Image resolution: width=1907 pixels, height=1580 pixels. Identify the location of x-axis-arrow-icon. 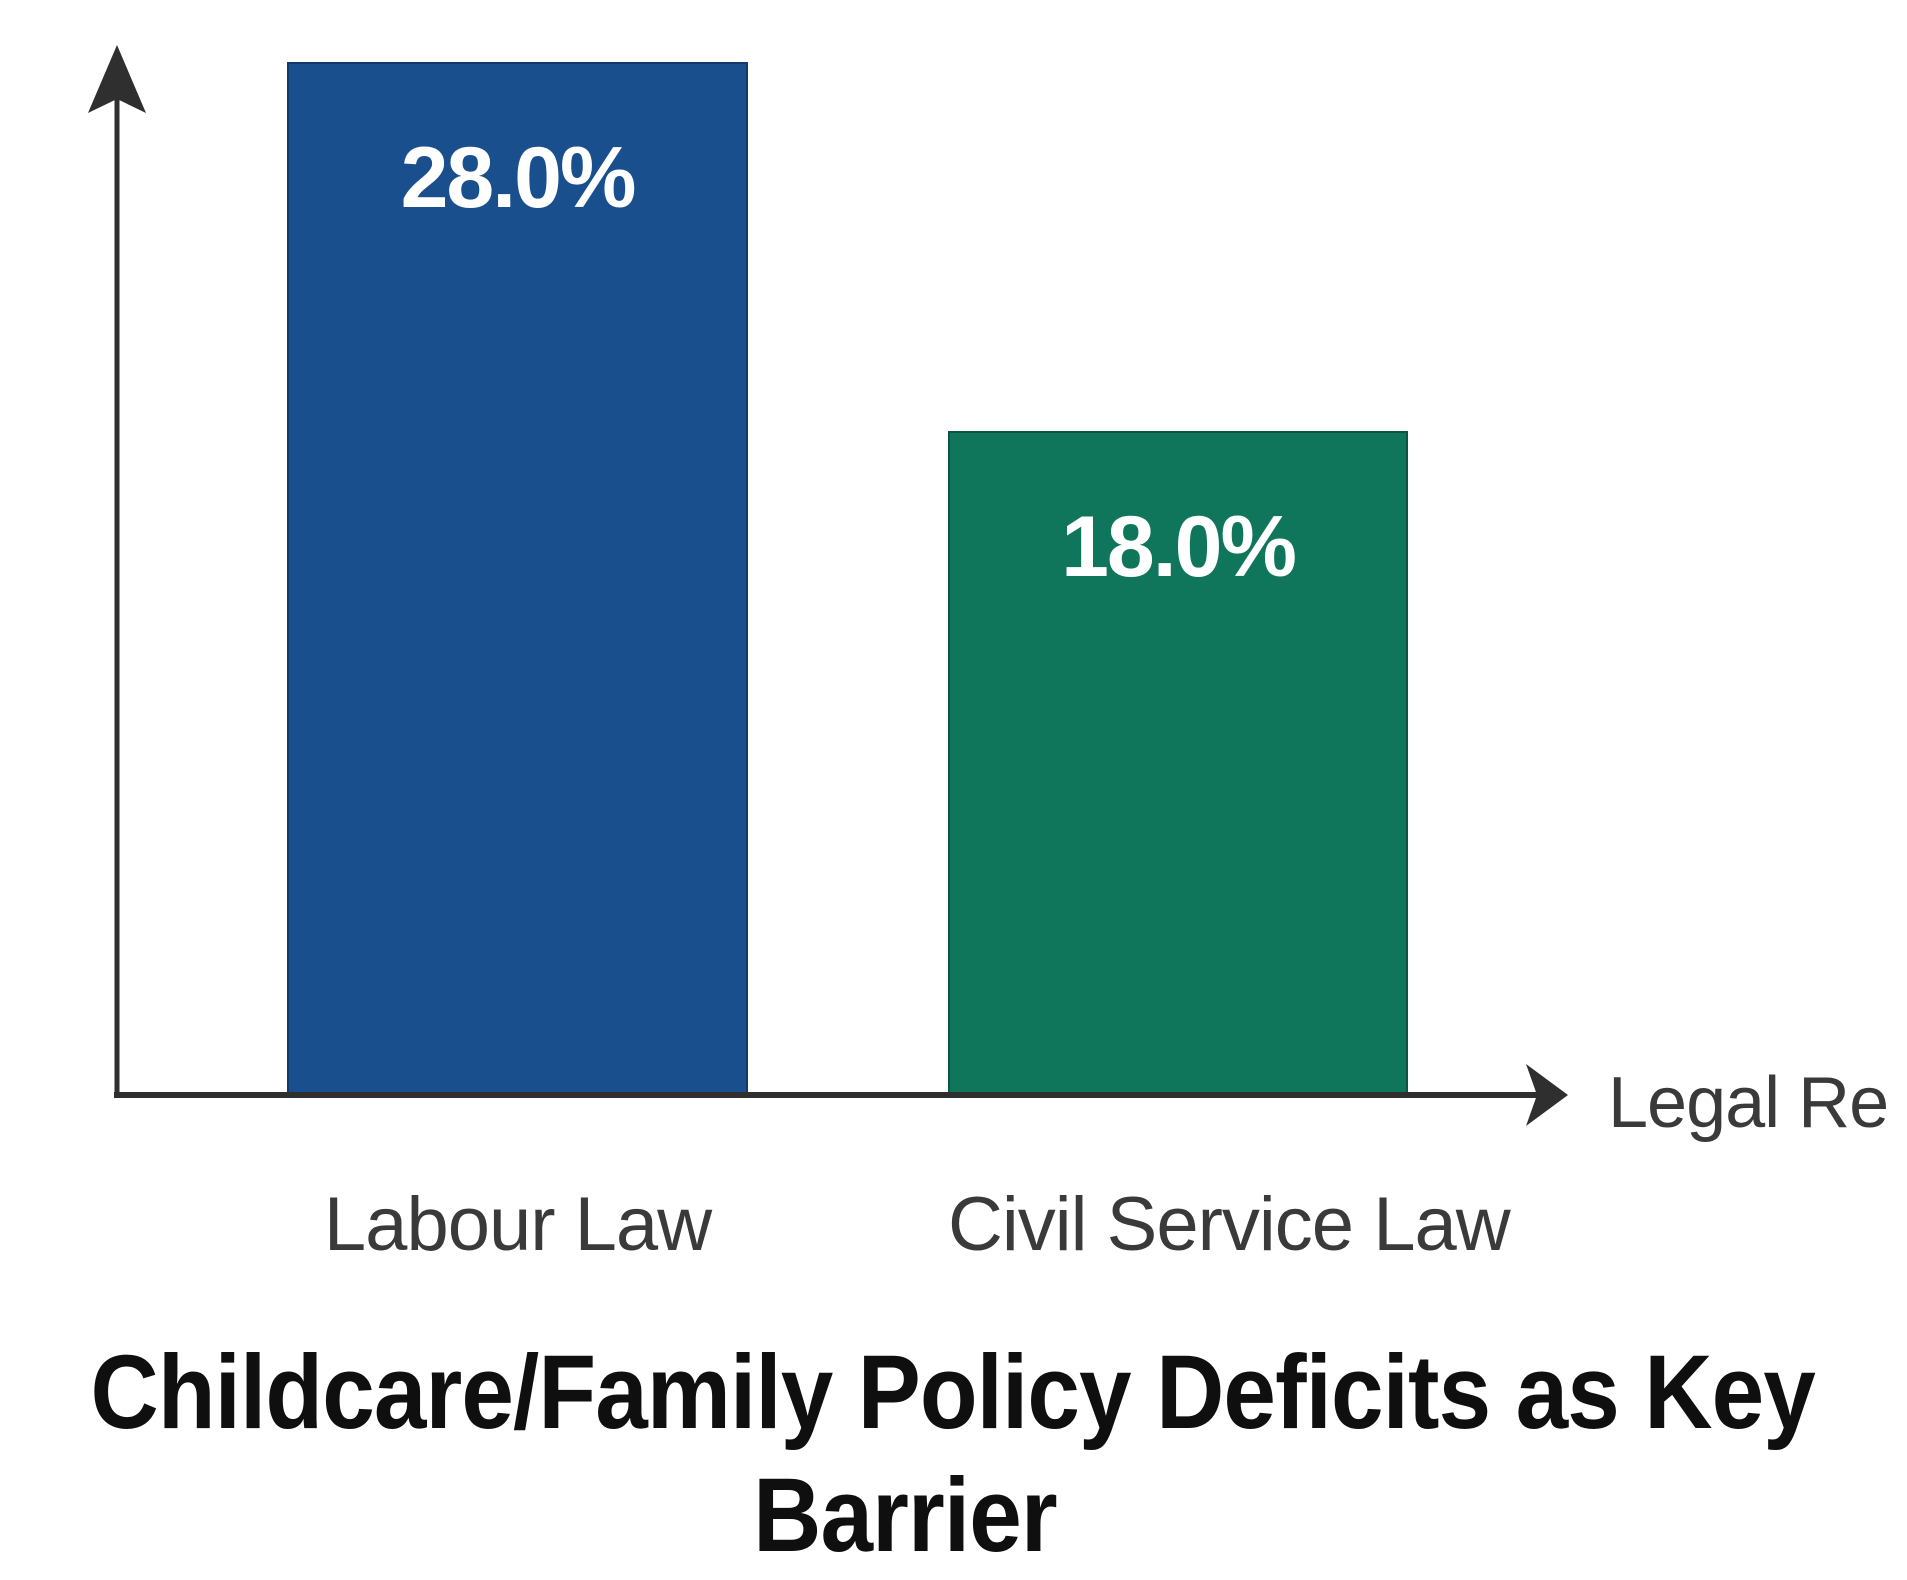
(1547, 1095).